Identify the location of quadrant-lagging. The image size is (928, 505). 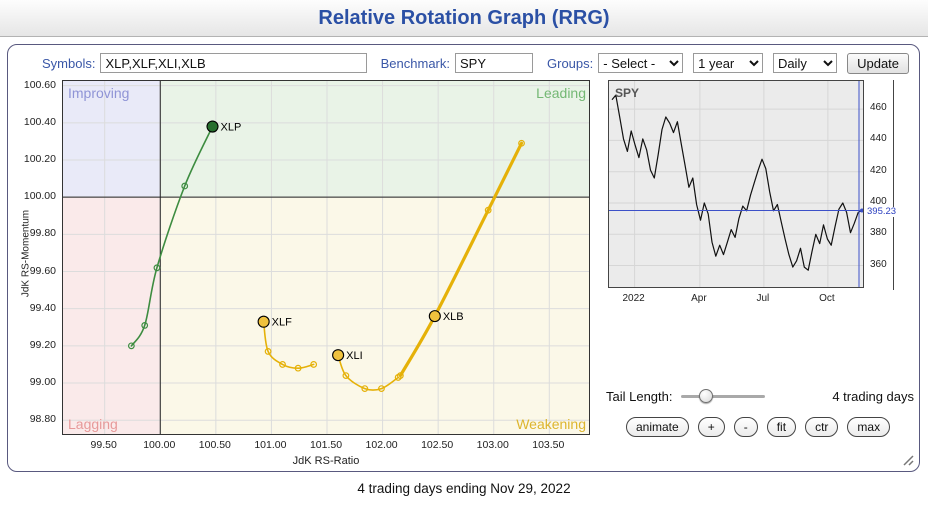
(112, 315).